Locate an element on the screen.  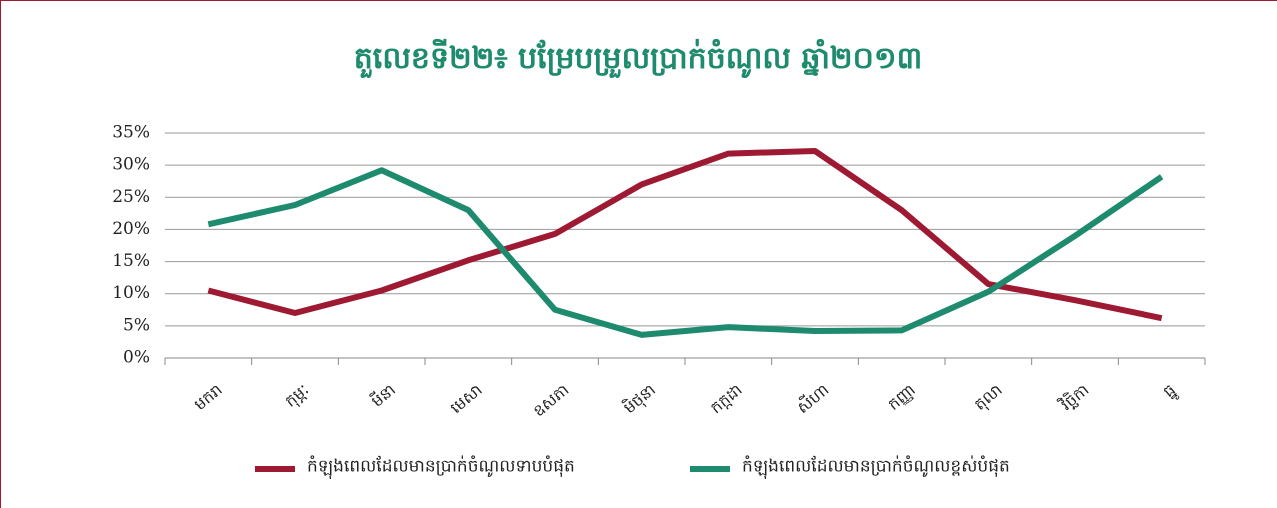
x-tick-label: តុលា is located at coordinates (988, 398).